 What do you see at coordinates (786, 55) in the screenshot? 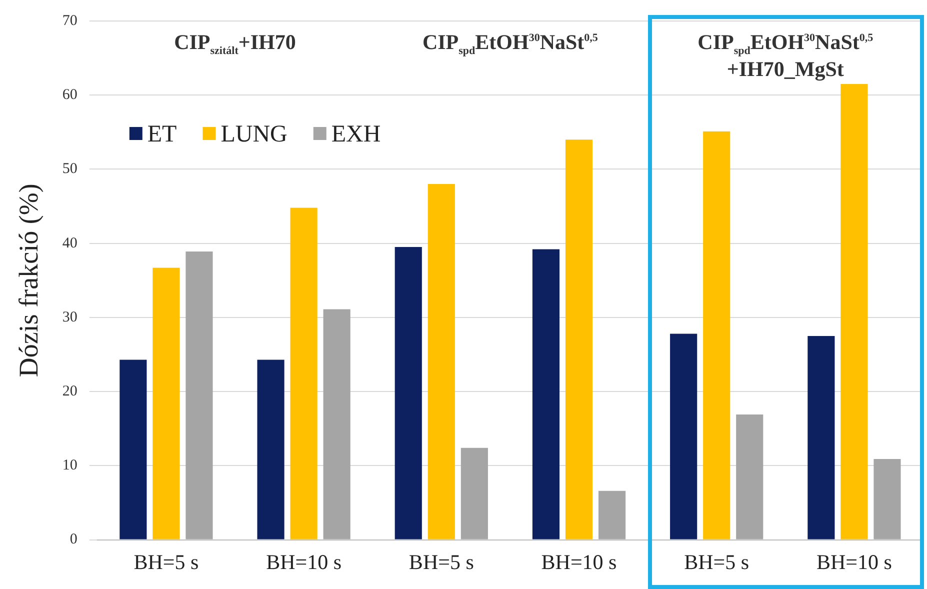
I see `text: CIP$_{spd}$EtOH$^{30}$NaSt$^{0,5}$ +IH70_MgSt` at bounding box center [786, 55].